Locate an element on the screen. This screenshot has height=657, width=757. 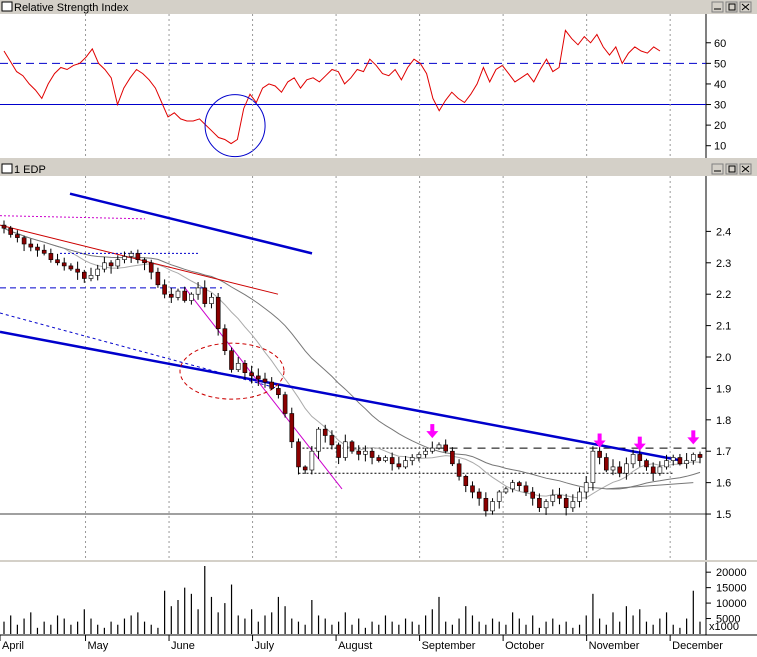
rsi-tick-label: 50 is located at coordinates (720, 64).